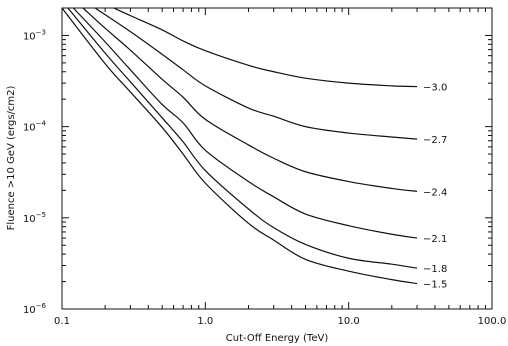 The image size is (508, 346). I want to click on x-tick-label: 10.0, so click(349, 321).